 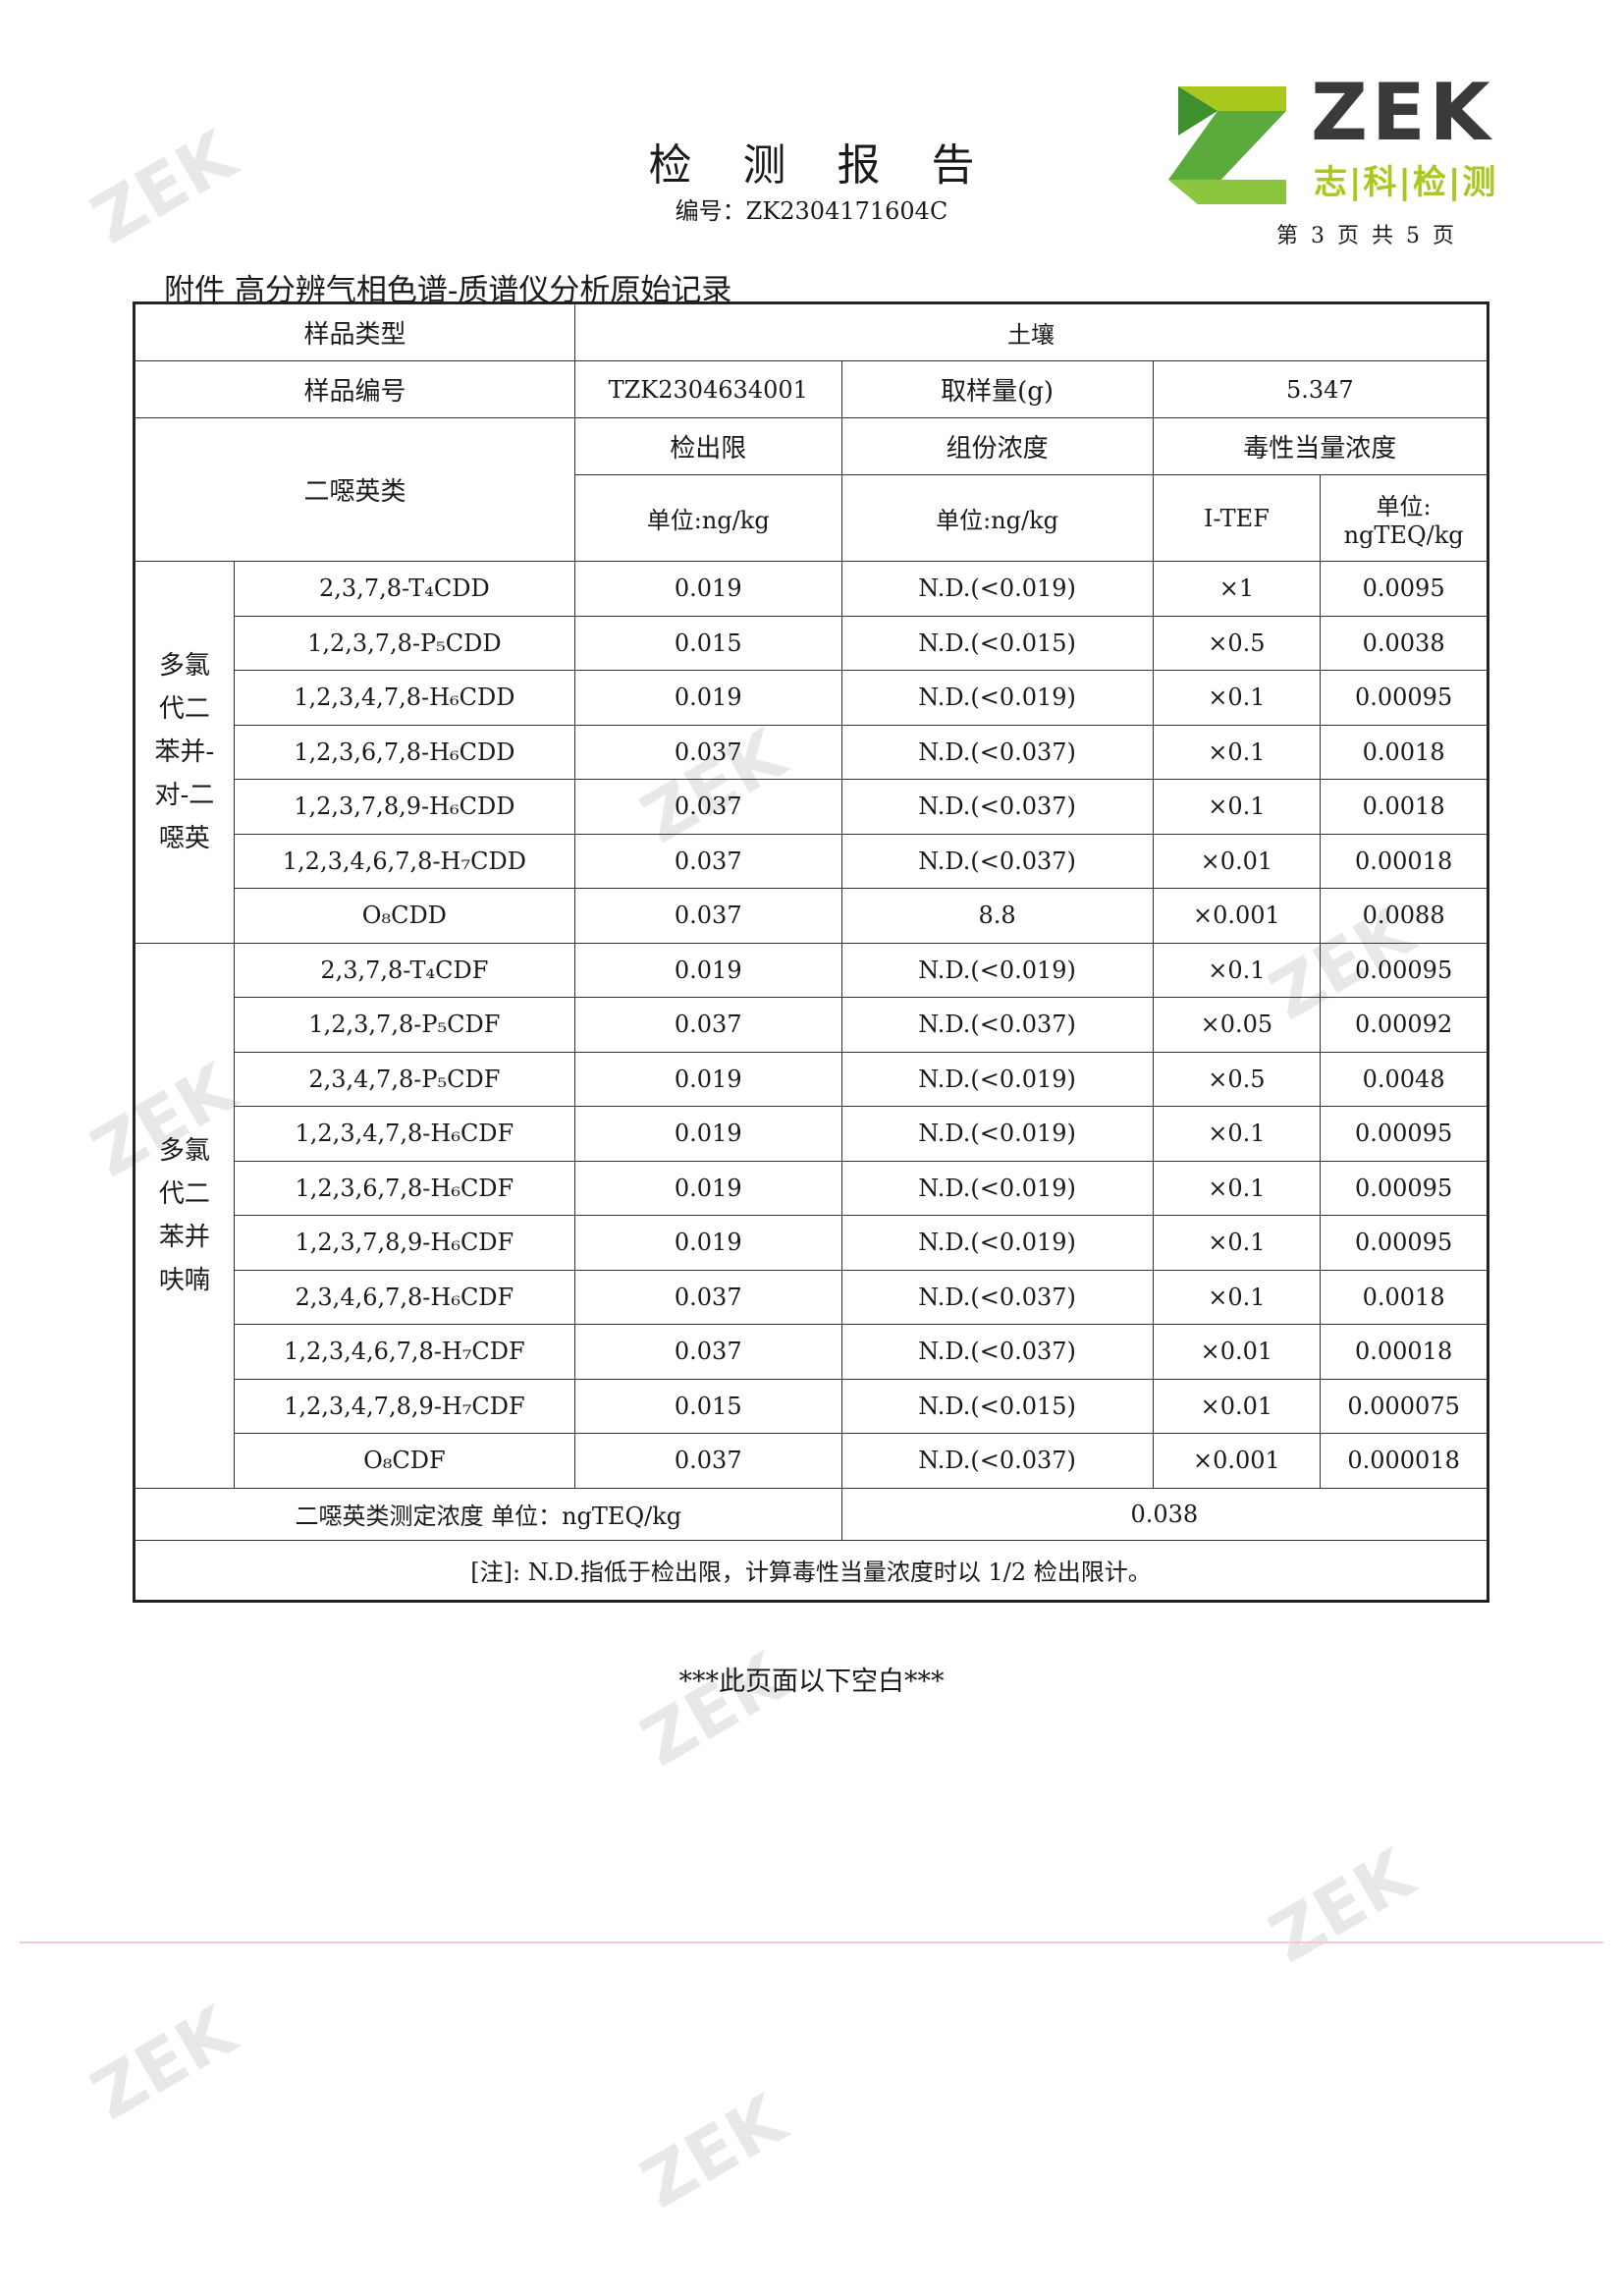 I want to click on sample-type-value: 土壤, so click(x=1031, y=331).